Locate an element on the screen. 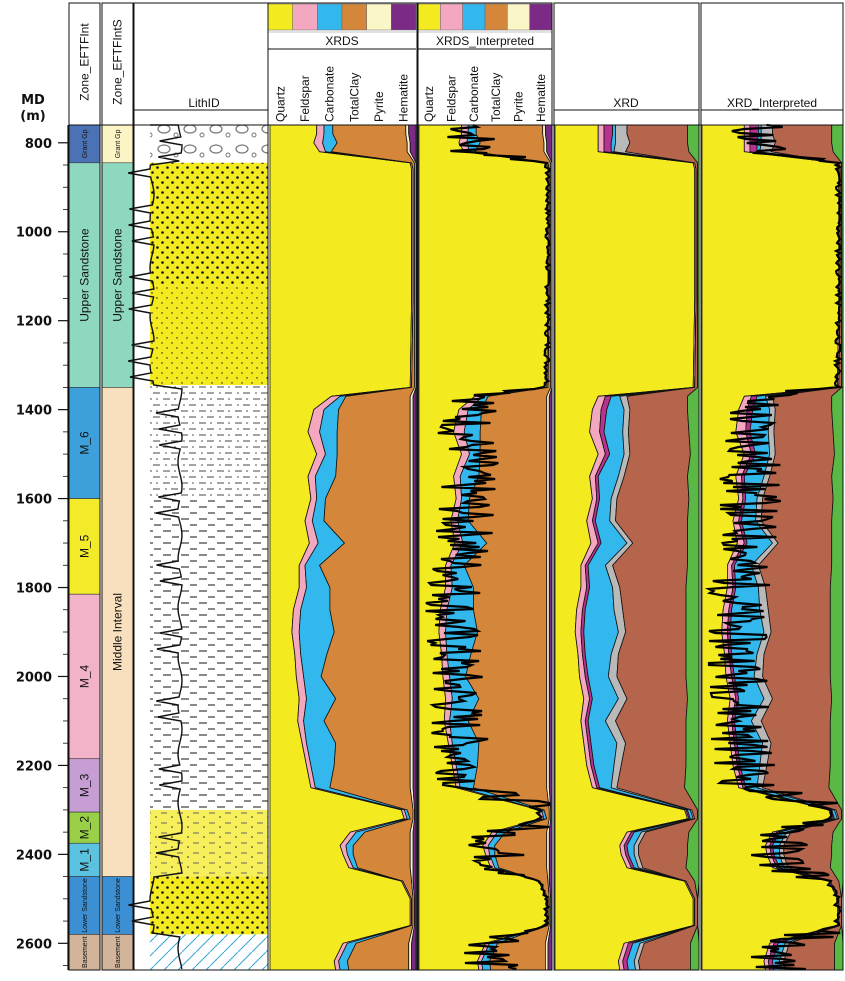  zone-label: M_3 is located at coordinates (85, 785).